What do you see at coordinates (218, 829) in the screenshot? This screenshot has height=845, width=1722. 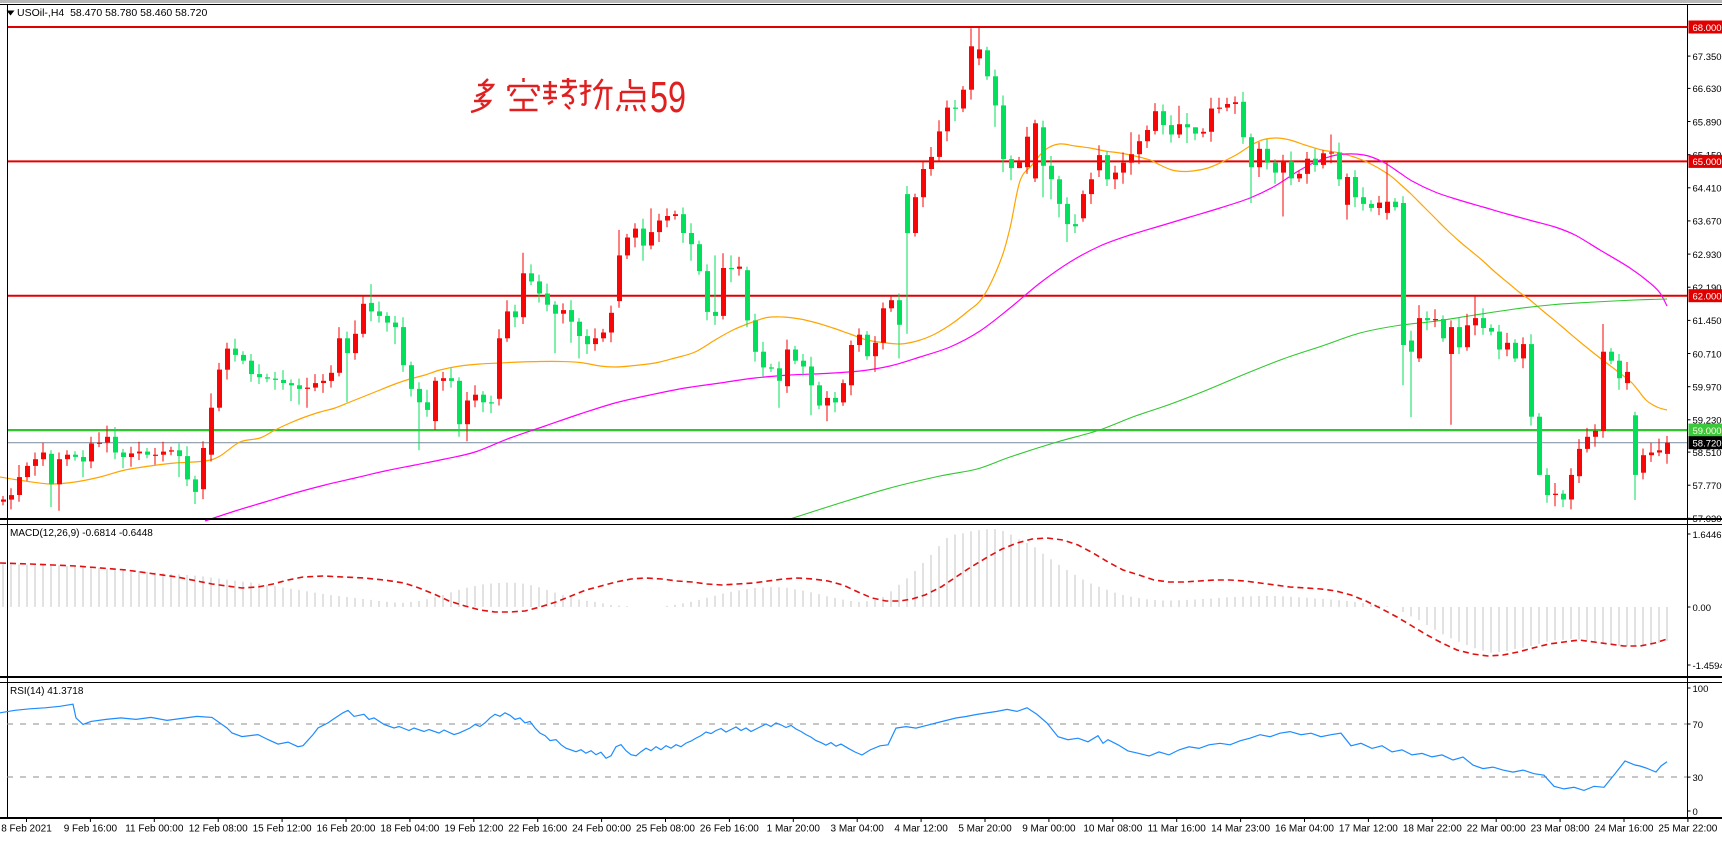 I see `svg-text: 12 Feb 08:00` at bounding box center [218, 829].